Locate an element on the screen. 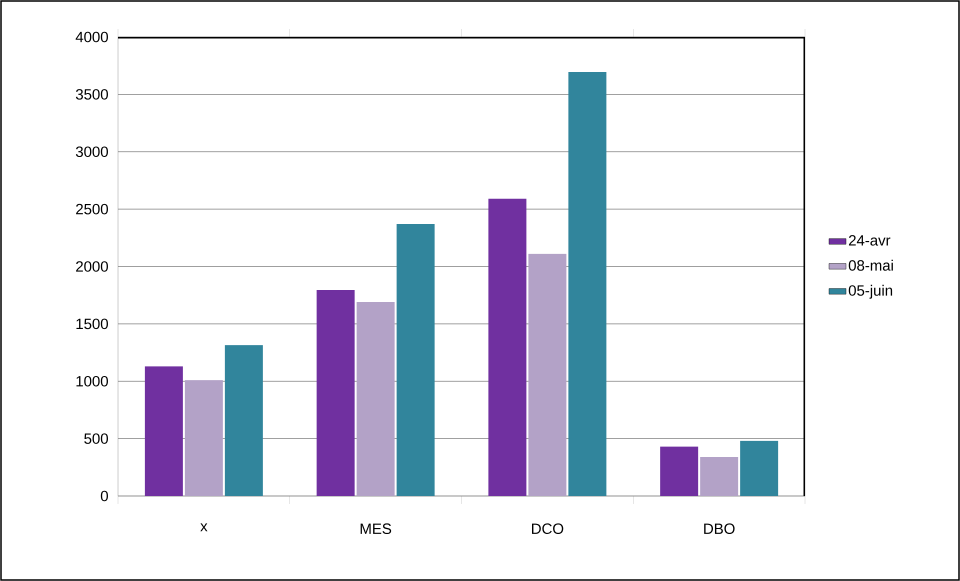 The image size is (960, 581). y-tick-label: 0 is located at coordinates (104, 496).